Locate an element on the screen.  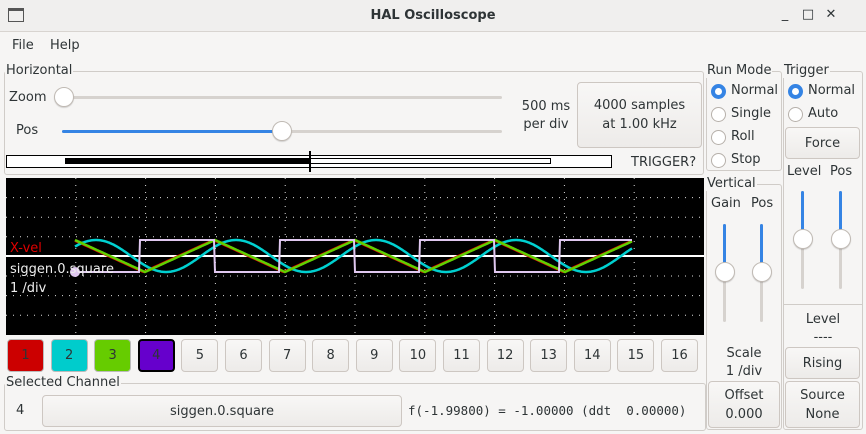
channel-button-10: 10 is located at coordinates (418, 355).